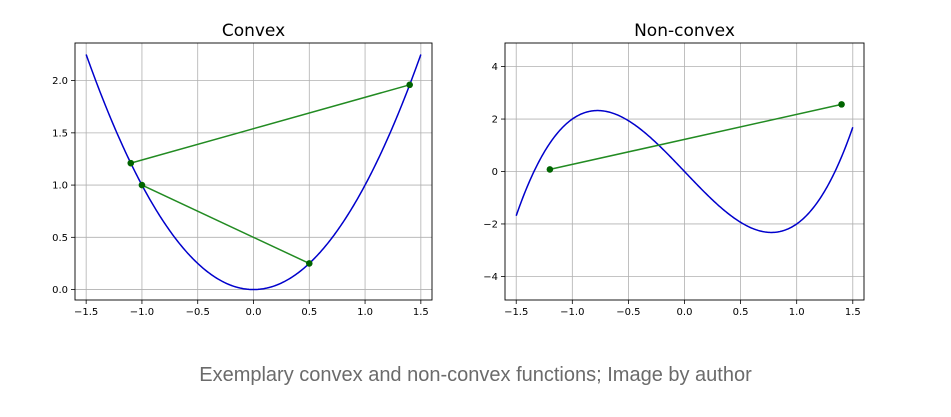 Image resolution: width=951 pixels, height=417 pixels. I want to click on y-tick-label: 1.5, so click(60, 133).